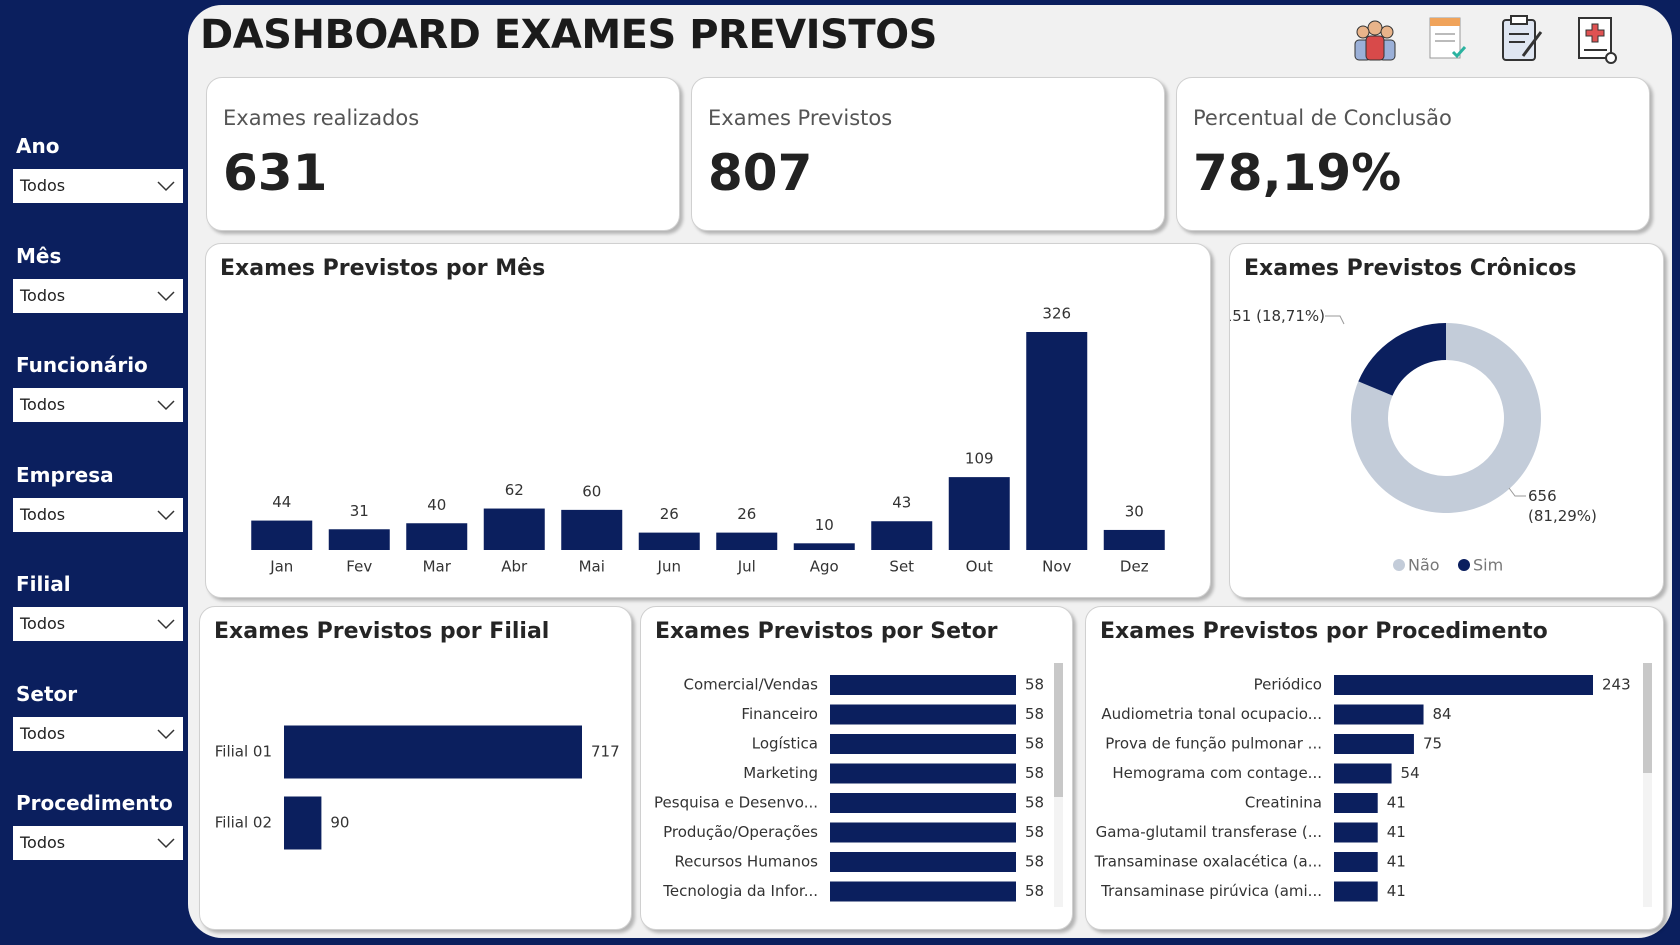  I want to click on header-icons, so click(1485, 39).